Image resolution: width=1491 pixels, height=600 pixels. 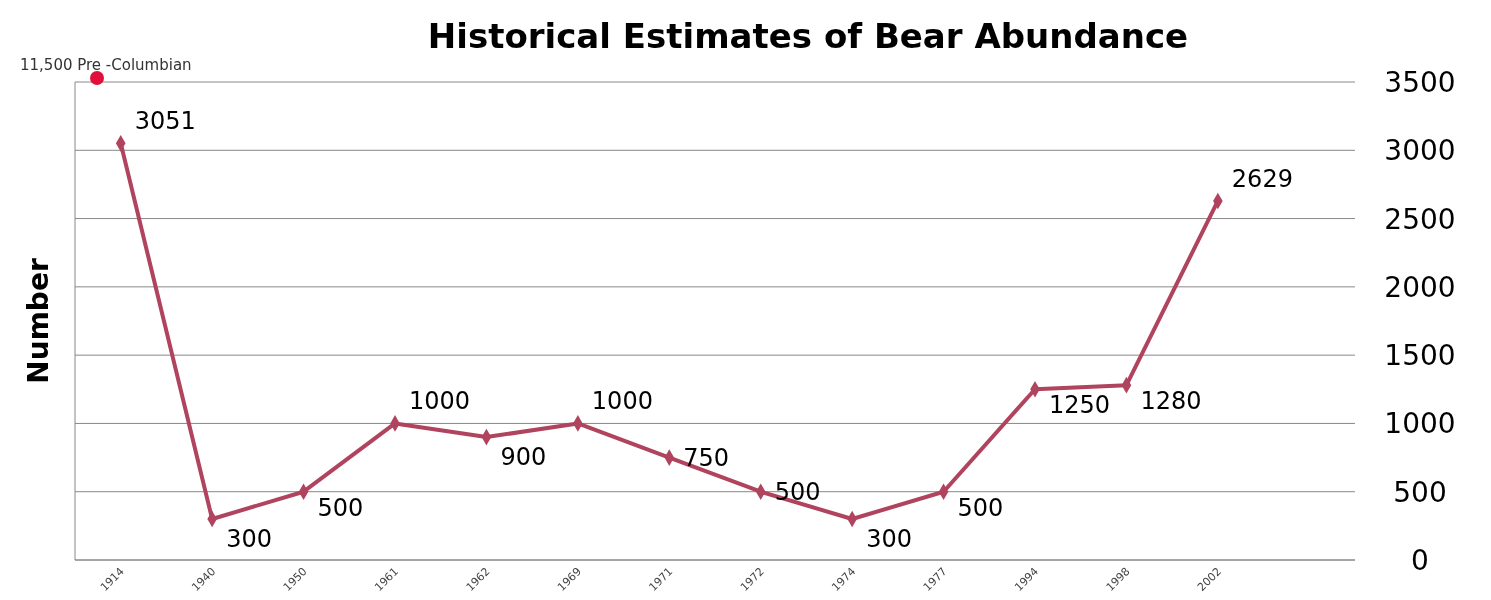 What do you see at coordinates (38, 321) in the screenshot?
I see `y-axis-title: Number` at bounding box center [38, 321].